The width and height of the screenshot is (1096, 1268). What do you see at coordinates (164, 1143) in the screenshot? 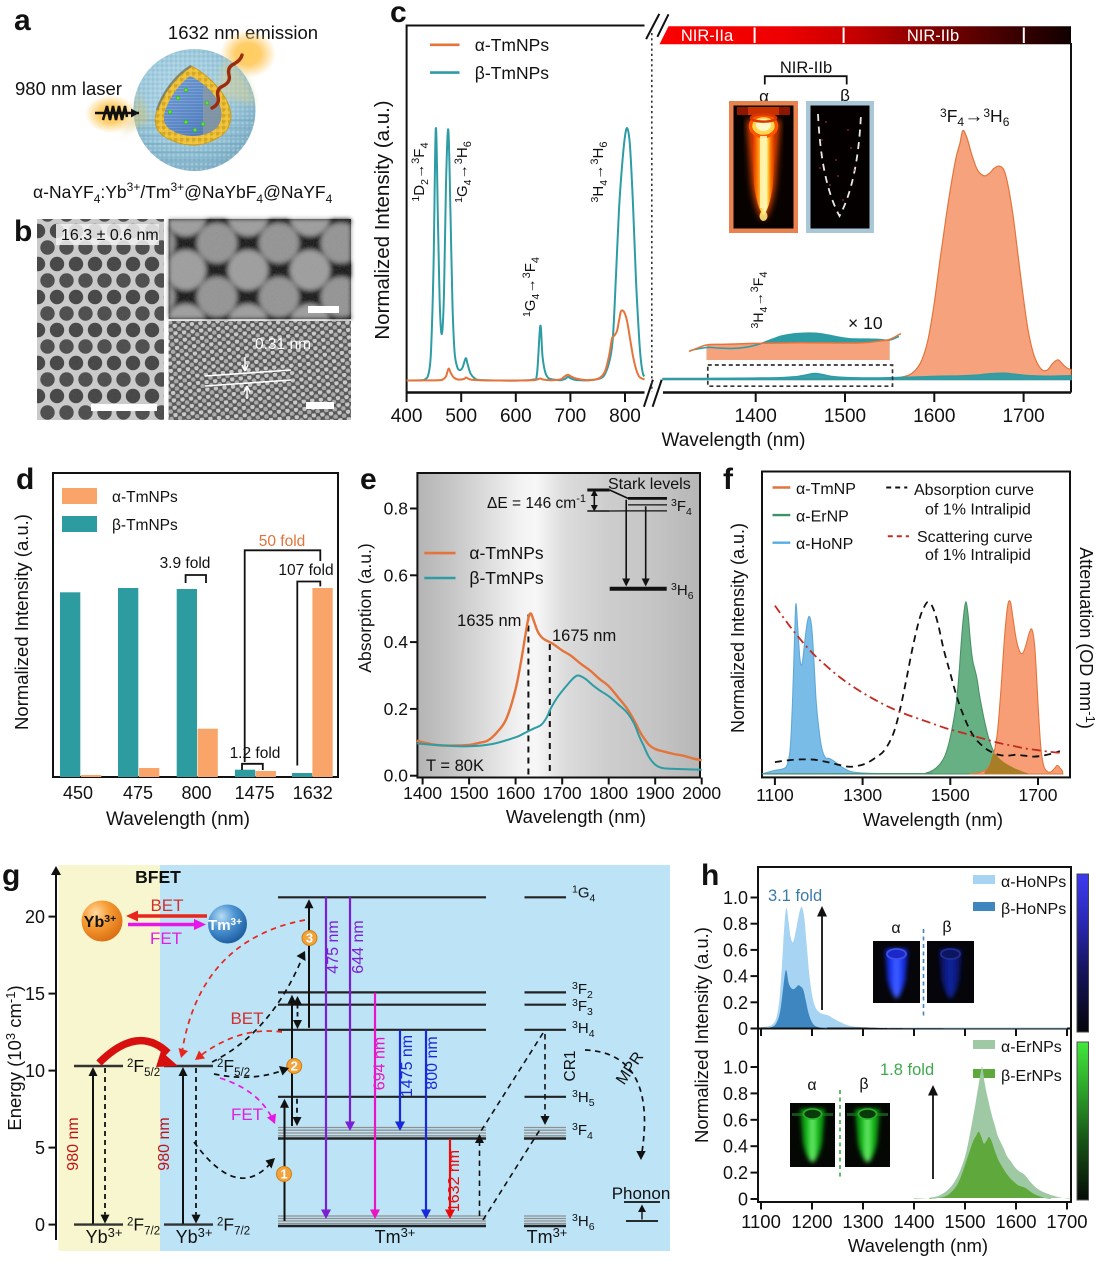
I see `svg-text: 980 nm` at bounding box center [164, 1143].